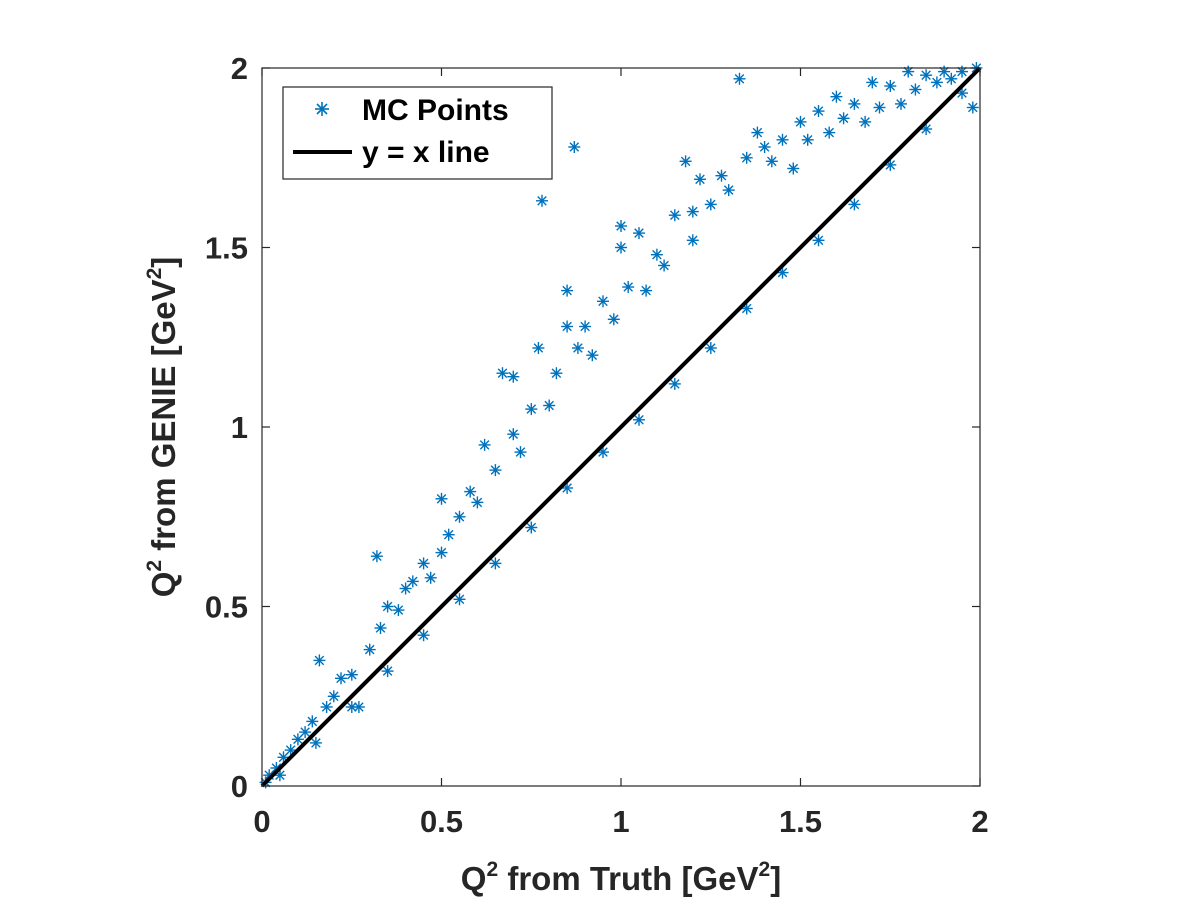 This screenshot has width=1200, height=900. I want to click on x-axis-label-sup: 2, so click(492, 869).